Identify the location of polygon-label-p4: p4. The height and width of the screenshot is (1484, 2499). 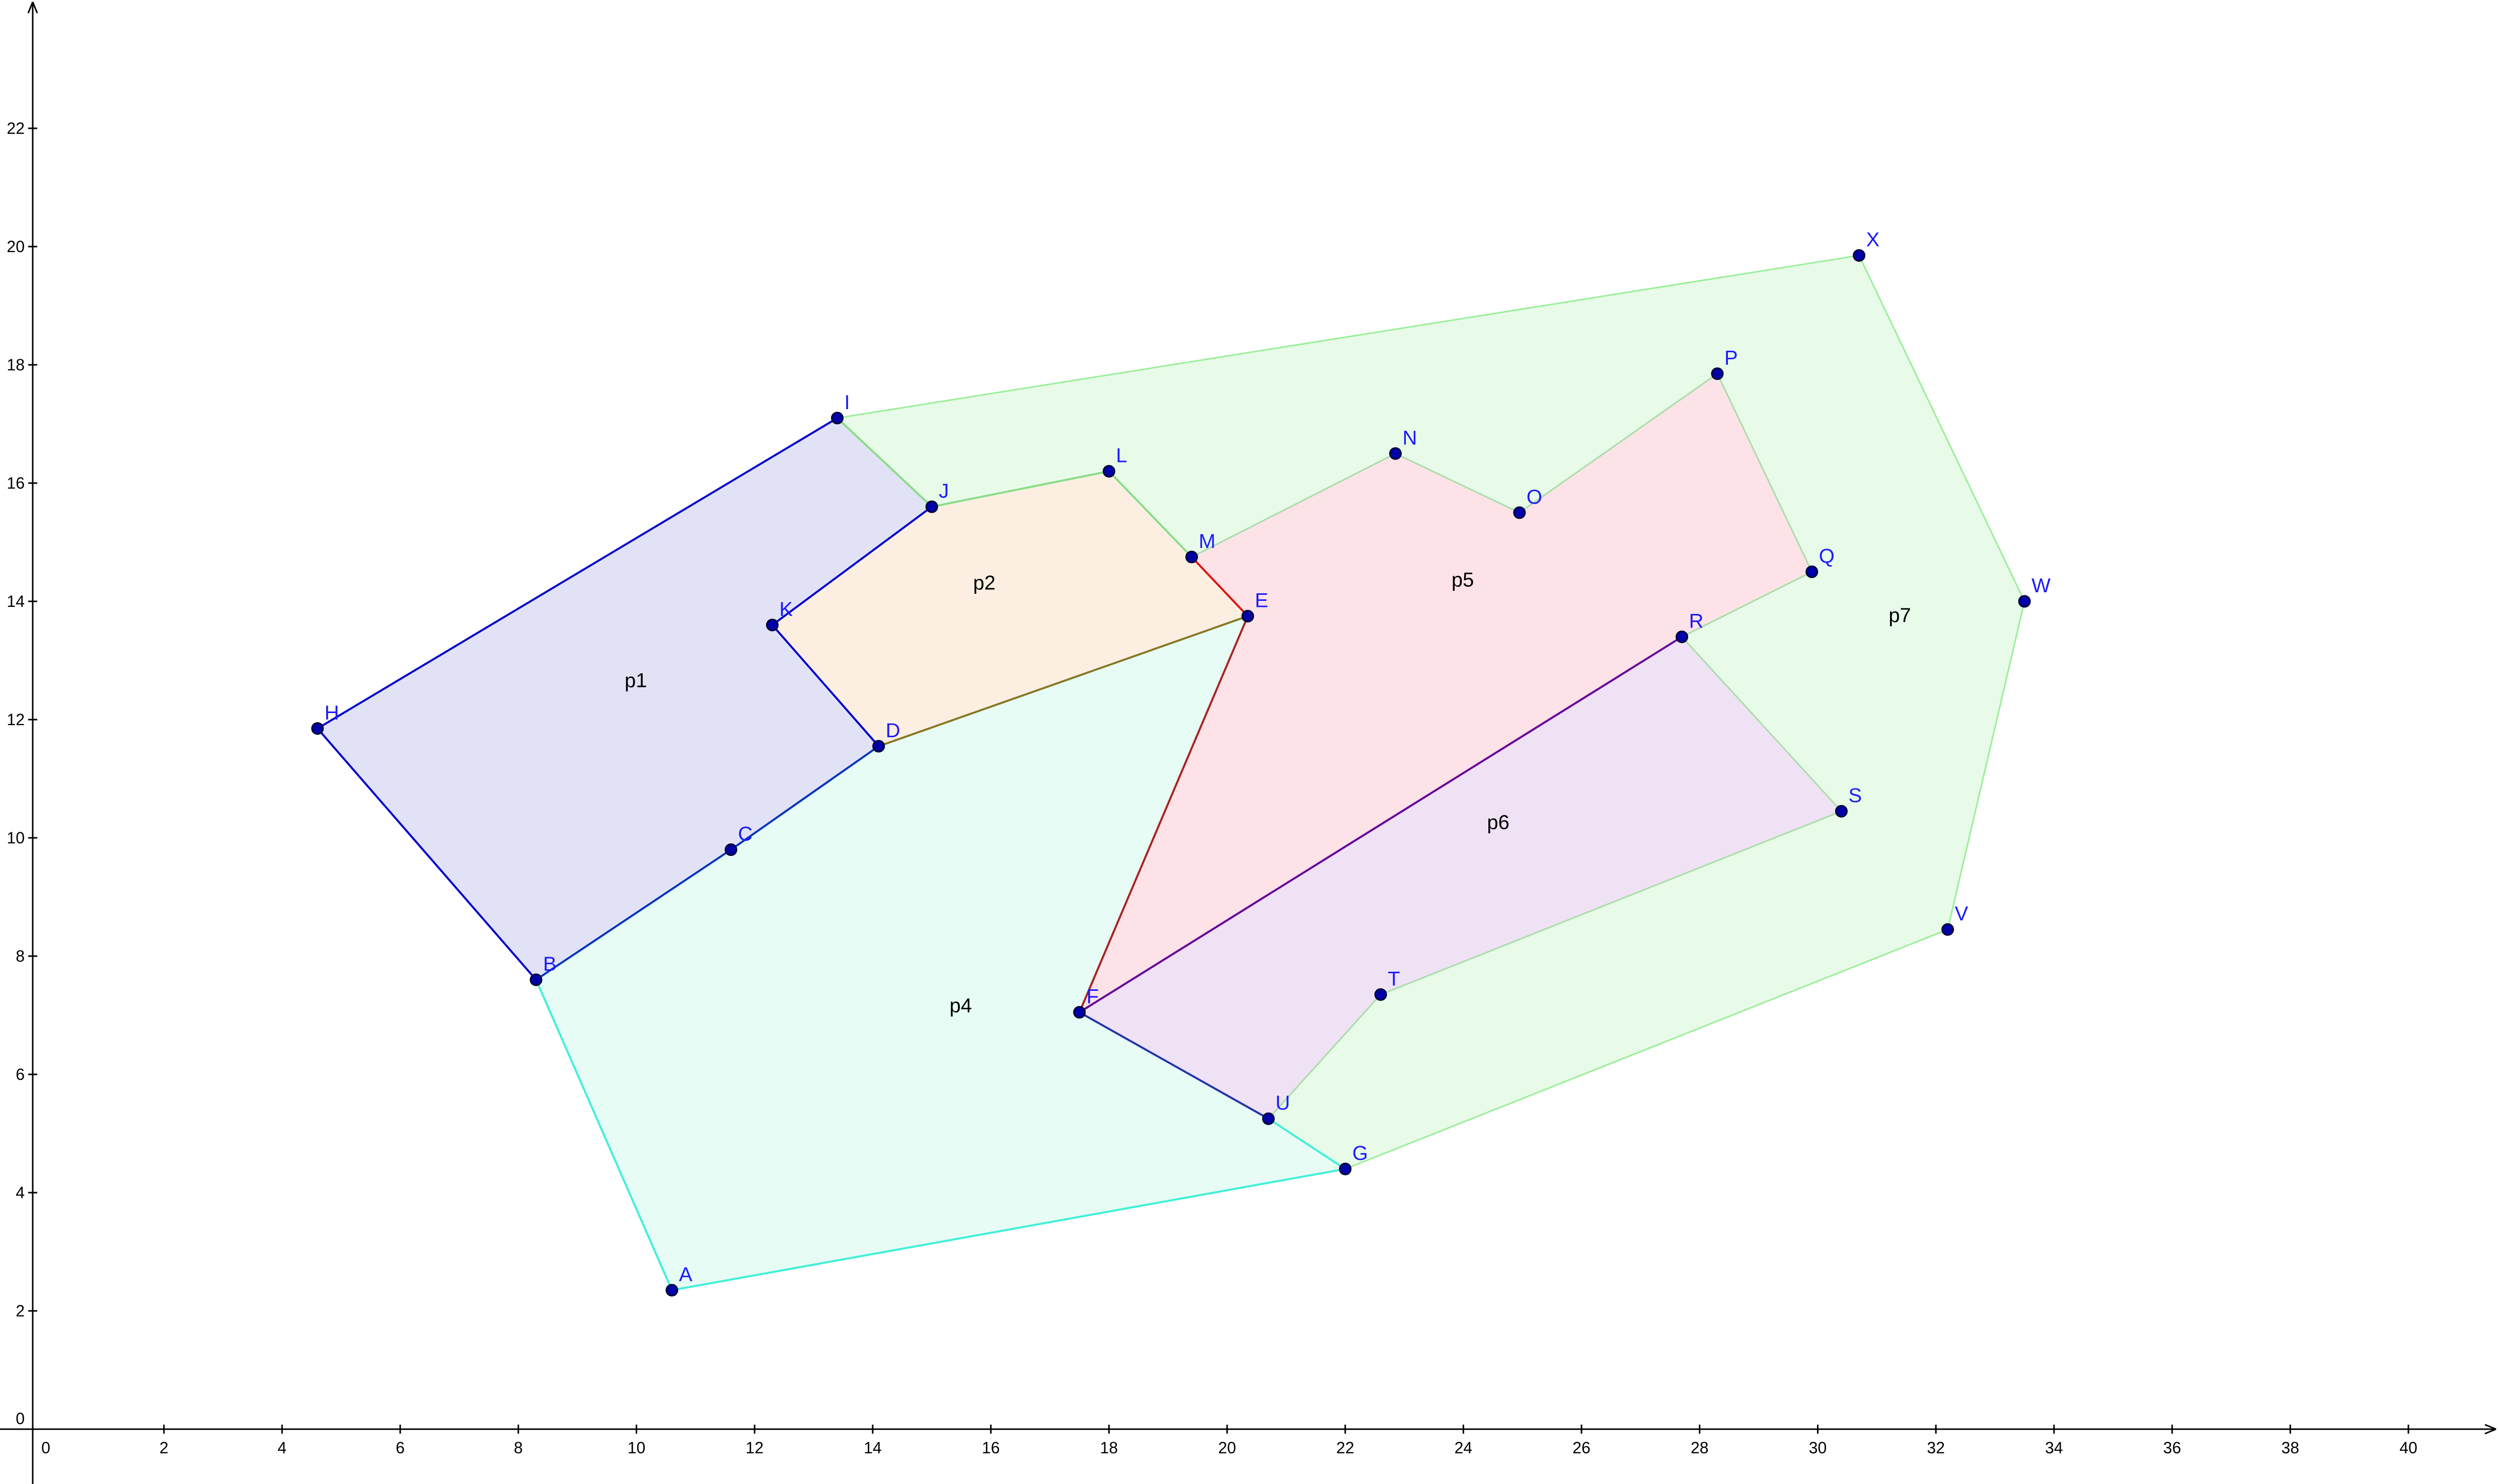
(960, 1006).